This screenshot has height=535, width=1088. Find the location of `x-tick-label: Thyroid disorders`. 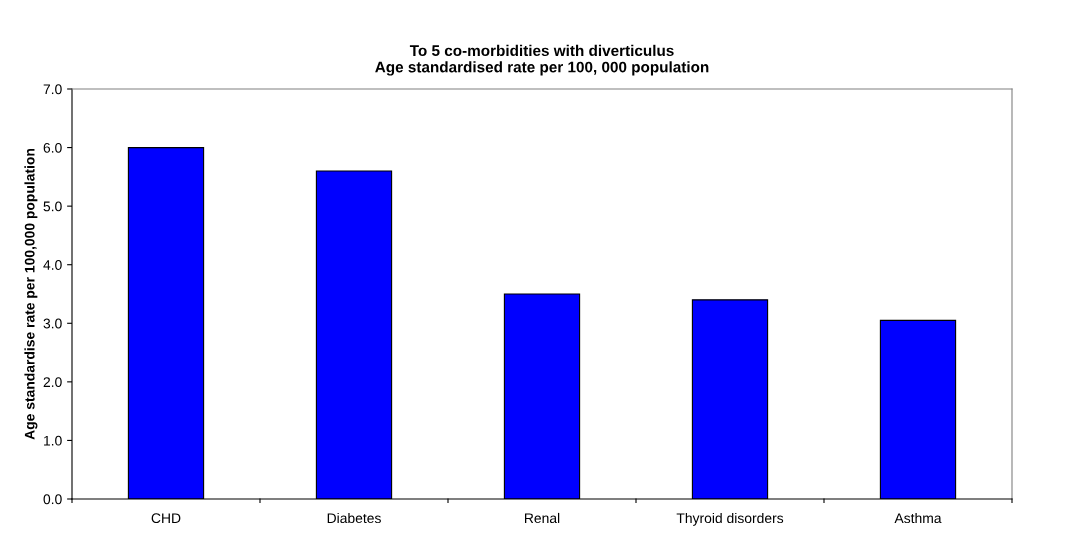

x-tick-label: Thyroid disorders is located at coordinates (730, 519).